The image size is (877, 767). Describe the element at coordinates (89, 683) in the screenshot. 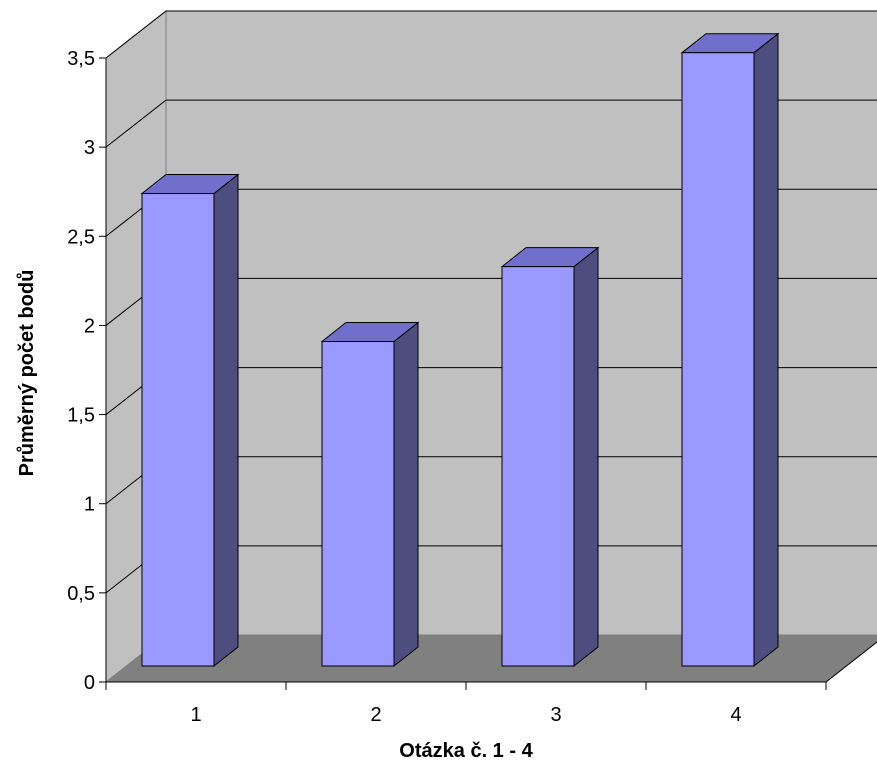

I see `y-tick-label: 0` at that location.